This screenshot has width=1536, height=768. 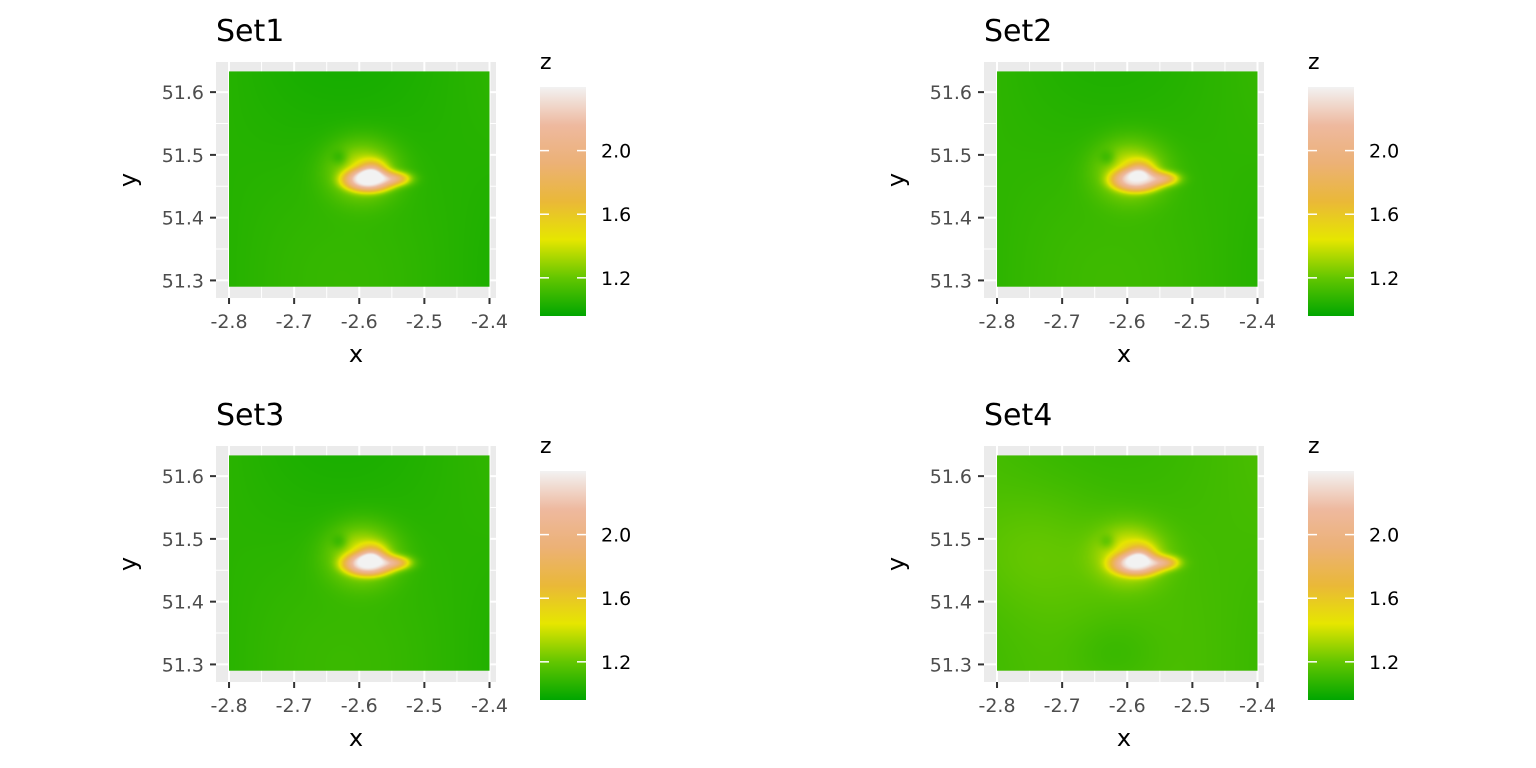 What do you see at coordinates (1018, 415) in the screenshot?
I see `panel-title: Set4` at bounding box center [1018, 415].